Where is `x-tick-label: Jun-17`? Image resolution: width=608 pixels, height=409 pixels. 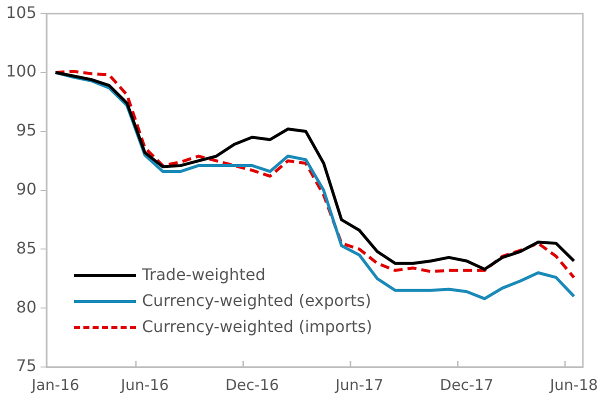 x-tick-label: Jun-17 is located at coordinates (359, 385).